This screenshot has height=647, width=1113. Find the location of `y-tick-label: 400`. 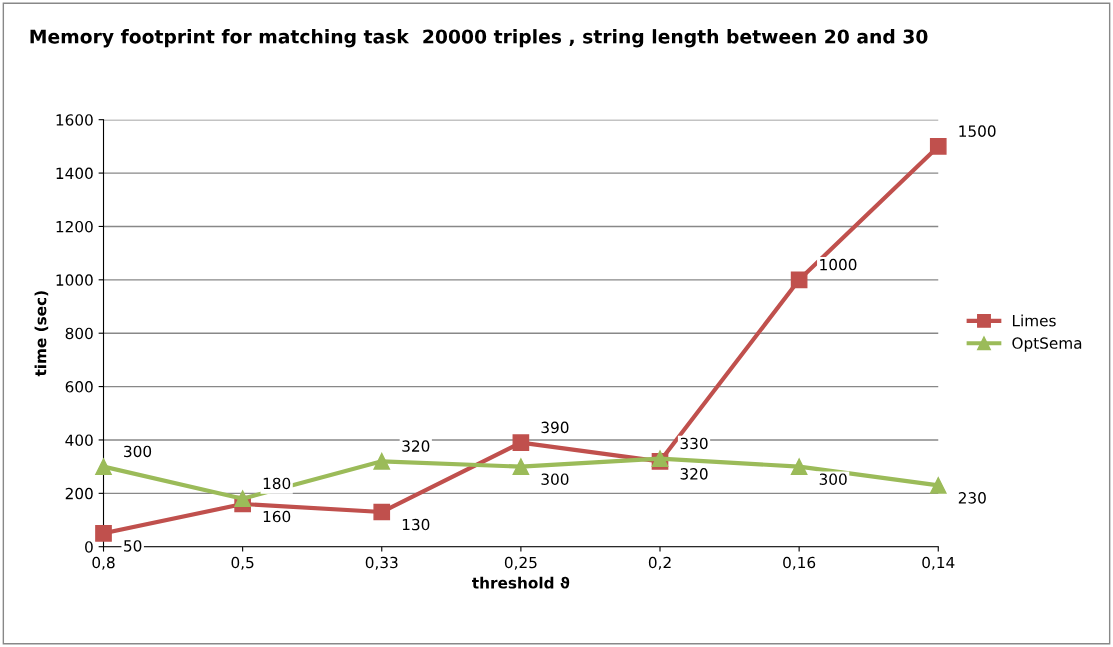

y-tick-label: 400 is located at coordinates (79, 440).